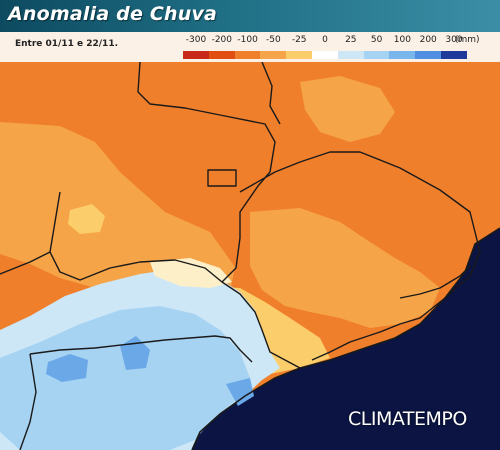 This screenshot has height=450, width=500. Describe the element at coordinates (428, 40) in the screenshot. I see `legend-tick-label: 200` at that location.